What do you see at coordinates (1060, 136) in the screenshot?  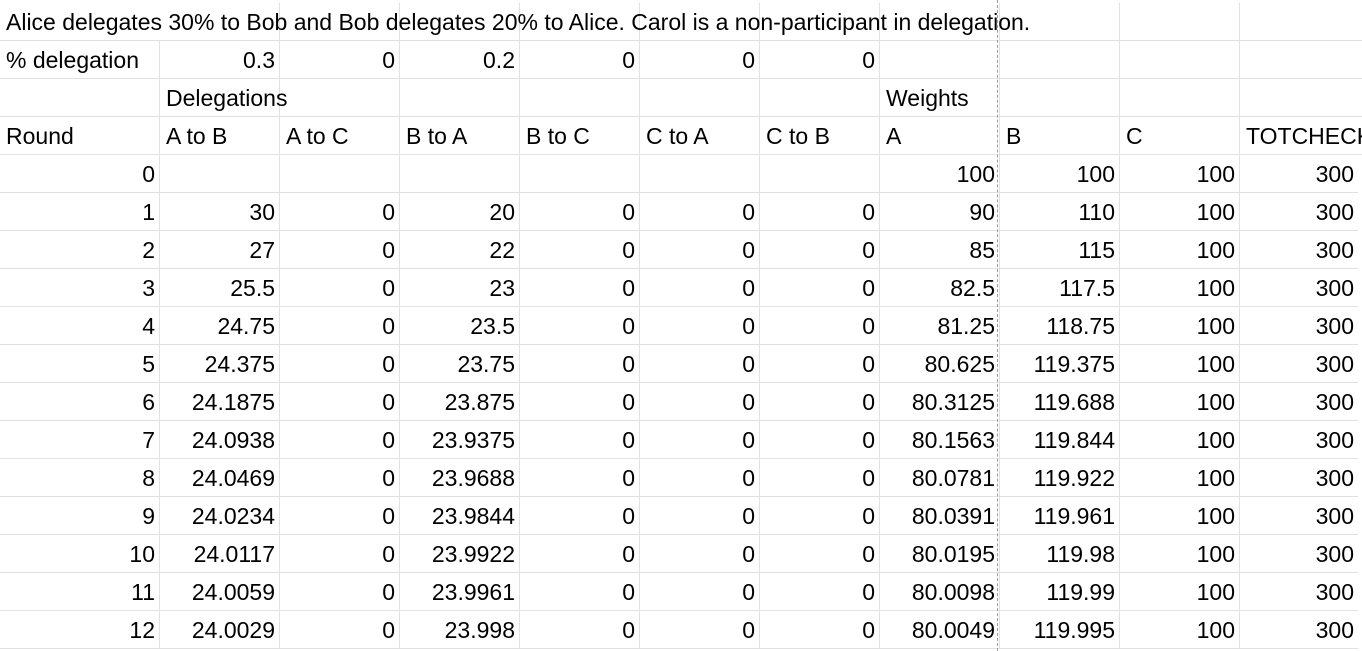 I see `header-weight-b: B` at bounding box center [1060, 136].